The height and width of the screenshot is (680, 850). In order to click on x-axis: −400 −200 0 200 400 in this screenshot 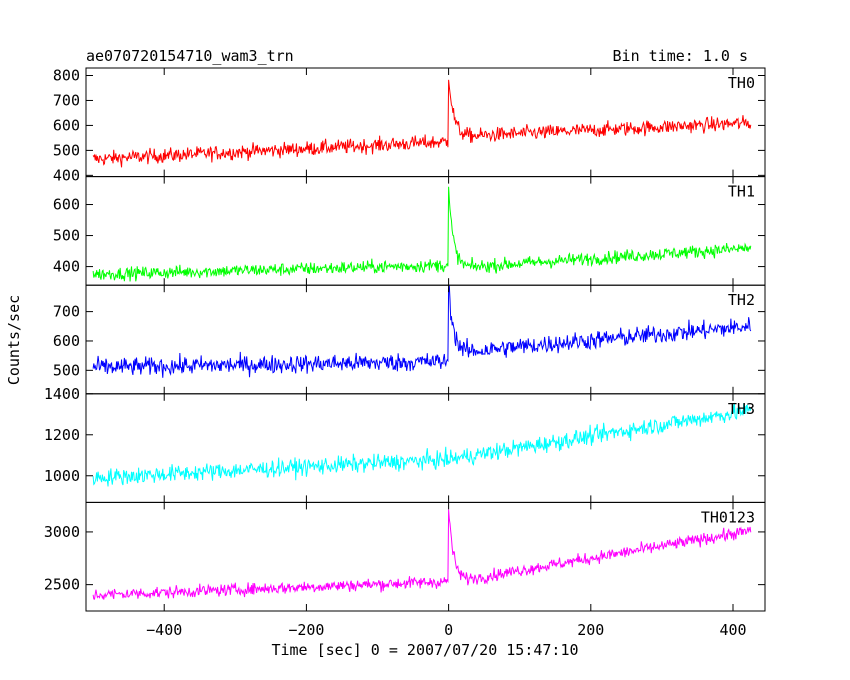, I will do `click(446, 630)`.